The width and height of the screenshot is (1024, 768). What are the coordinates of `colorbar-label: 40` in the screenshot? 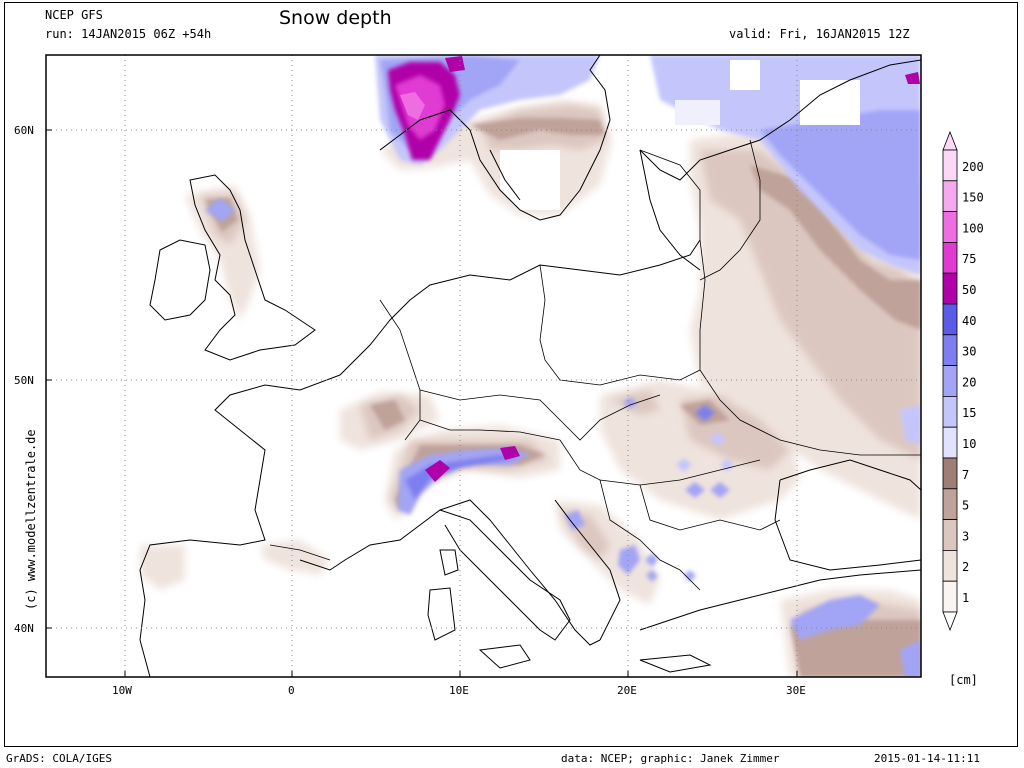 It's located at (969, 321).